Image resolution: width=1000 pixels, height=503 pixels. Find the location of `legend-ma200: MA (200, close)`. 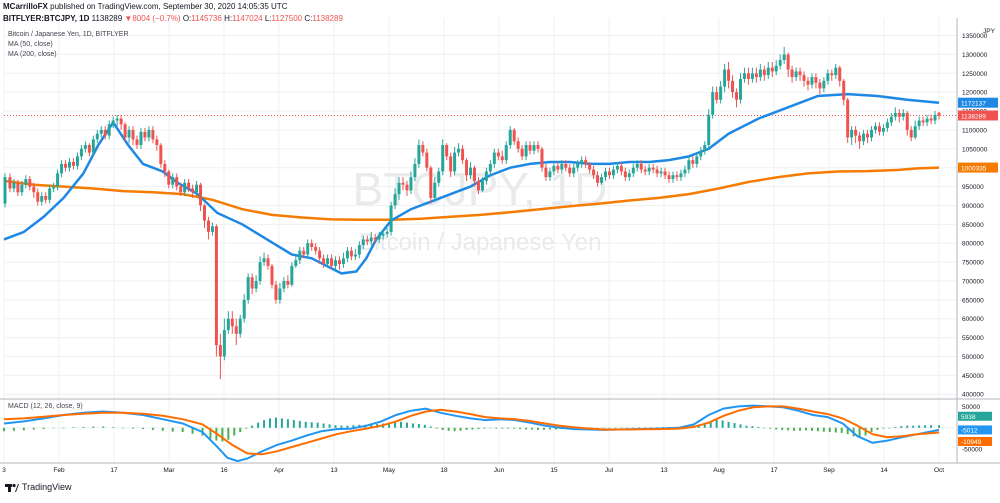

legend-ma200: MA (200, close) is located at coordinates (32, 54).